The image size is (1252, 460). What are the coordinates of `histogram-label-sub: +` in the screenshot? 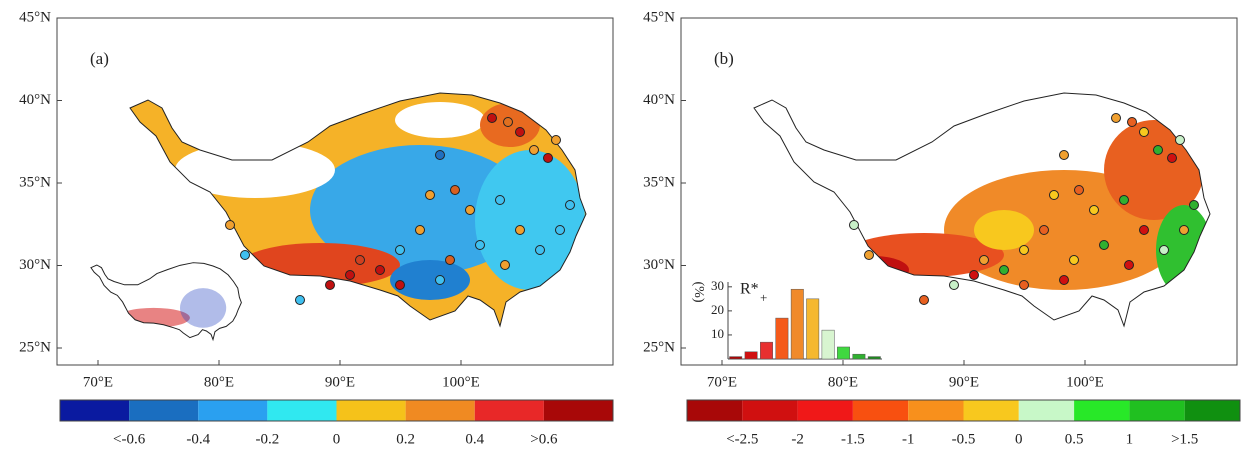 It's located at (763, 297).